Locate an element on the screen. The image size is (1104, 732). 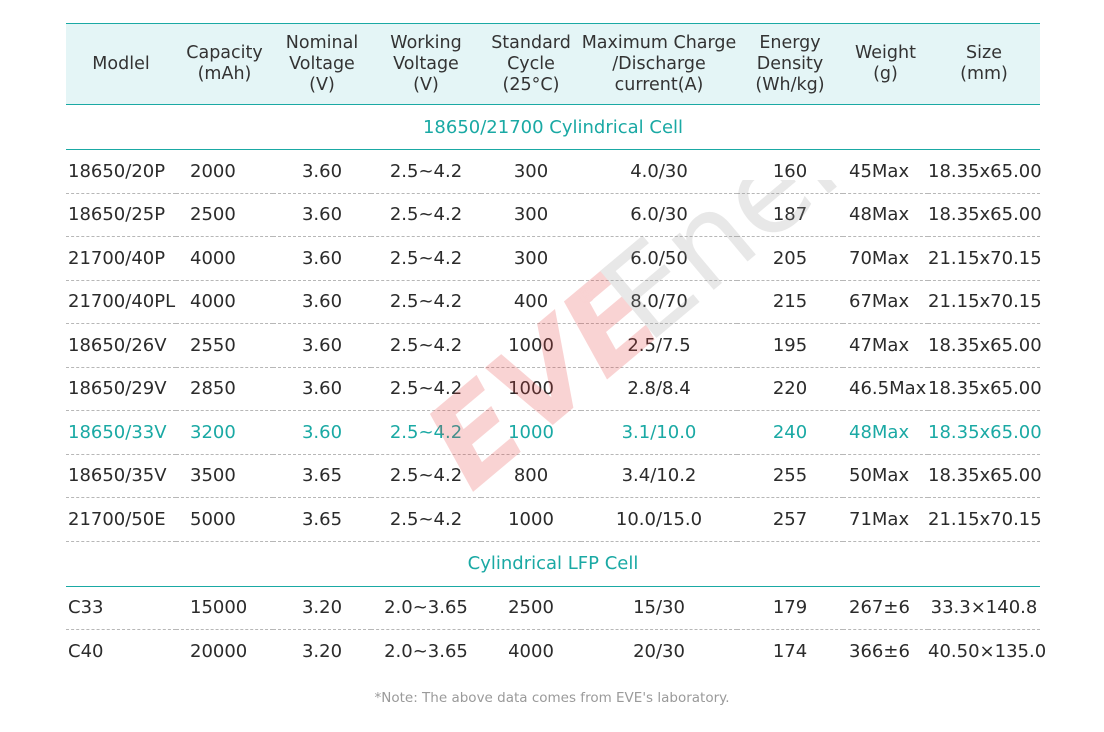
table-cell: 5000 is located at coordinates (224, 519).